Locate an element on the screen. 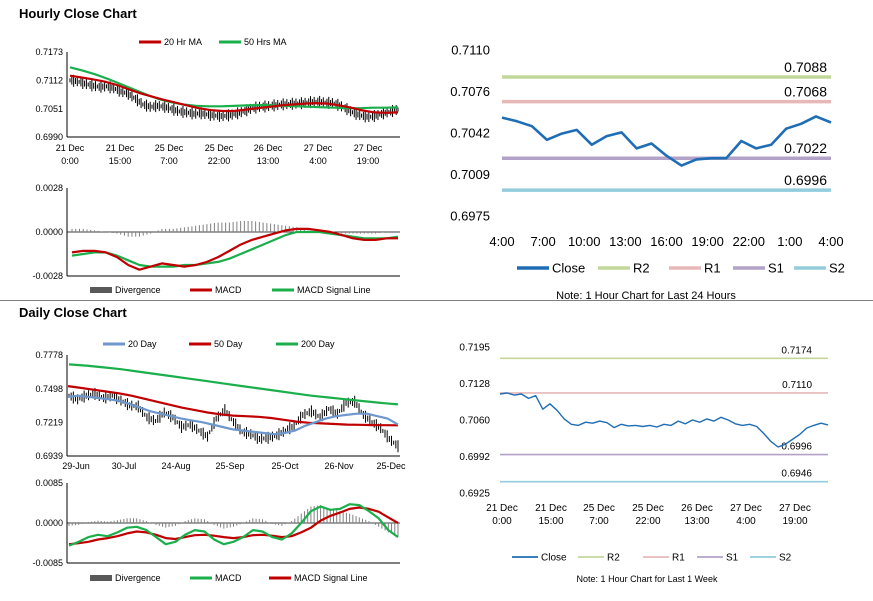  hourly-legend-20hr-label: 20 Hr MA is located at coordinates (183, 42).